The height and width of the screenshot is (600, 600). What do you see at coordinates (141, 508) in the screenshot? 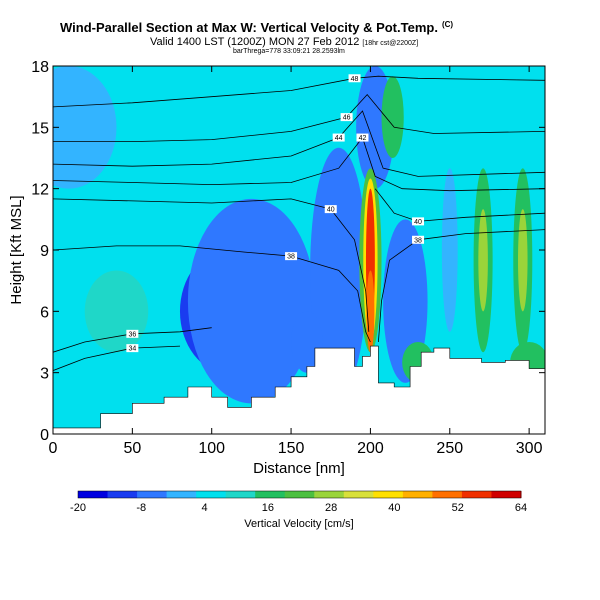
I see `colorbar-tick-1: -8` at bounding box center [141, 508].